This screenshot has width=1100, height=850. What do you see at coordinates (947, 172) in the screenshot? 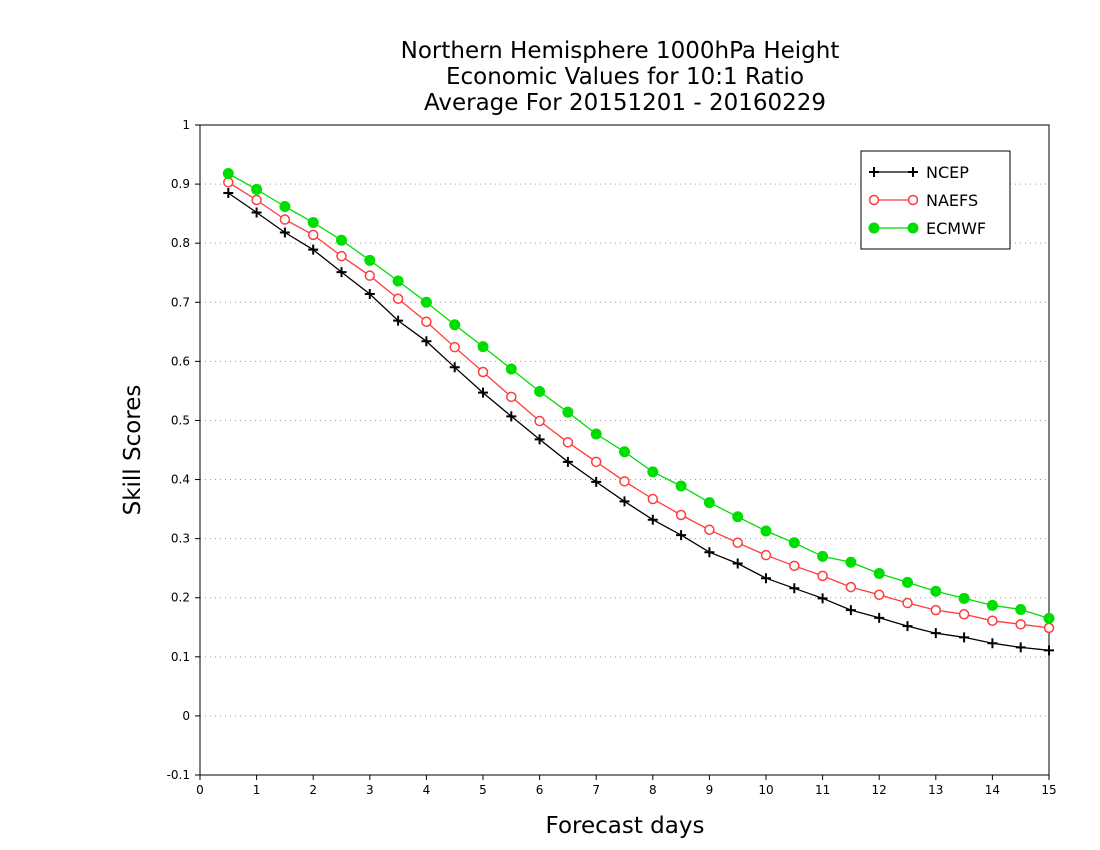
I see `legend-label-ncep: NCEP` at bounding box center [947, 172].